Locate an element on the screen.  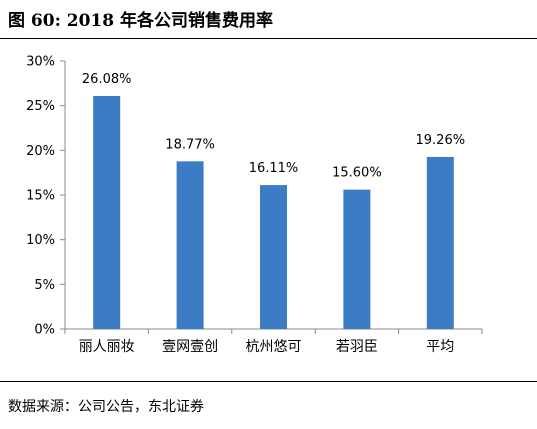
y-axis: 0% 5% 10% 15% 20% 25% 30% is located at coordinates (46, 196).